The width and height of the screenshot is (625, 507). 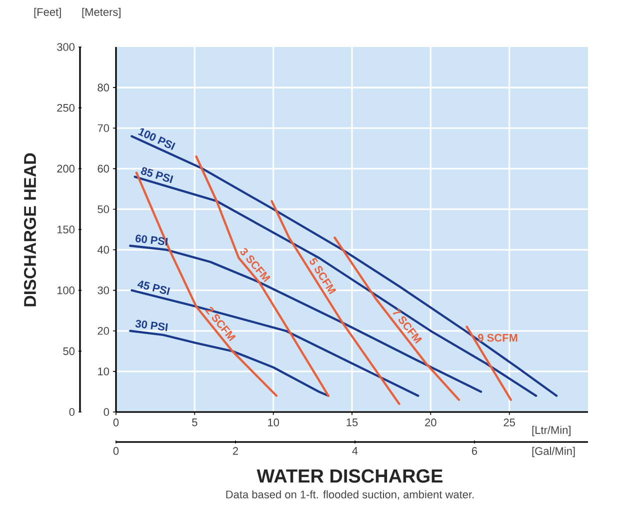 What do you see at coordinates (30, 229) in the screenshot?
I see `y-axis-title: DISCHARGE HEAD` at bounding box center [30, 229].